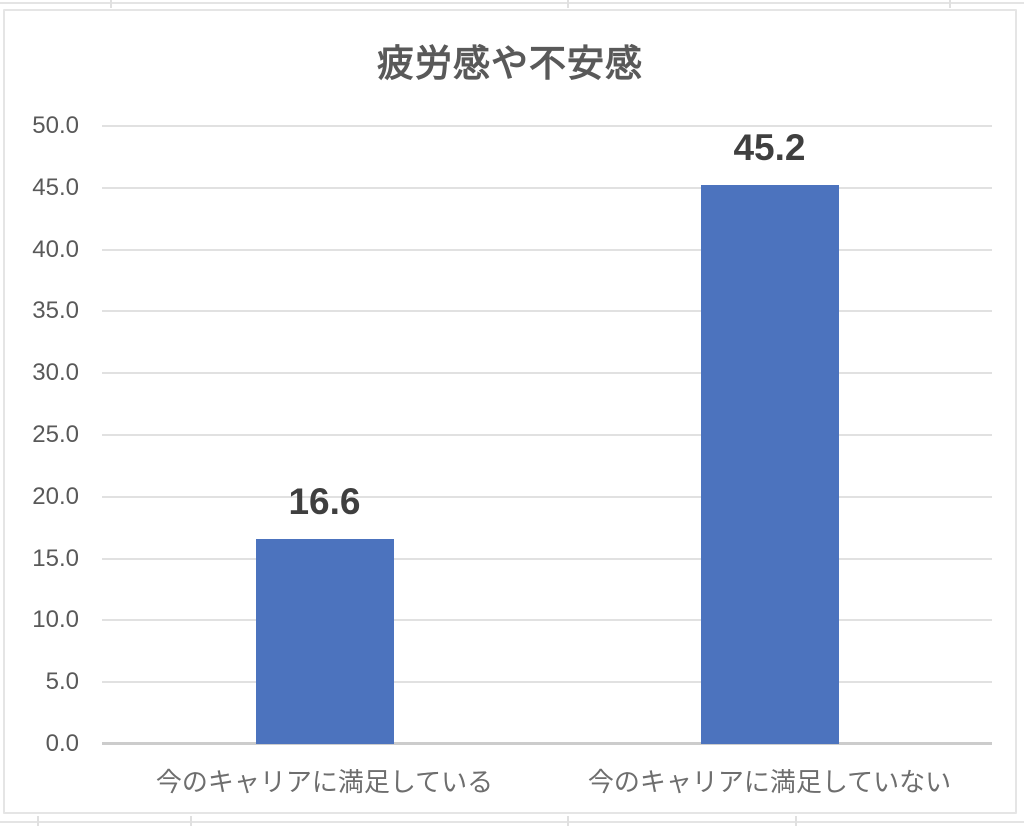 The image size is (1024, 826). I want to click on y-tick-label: 35.0, so click(55, 311).